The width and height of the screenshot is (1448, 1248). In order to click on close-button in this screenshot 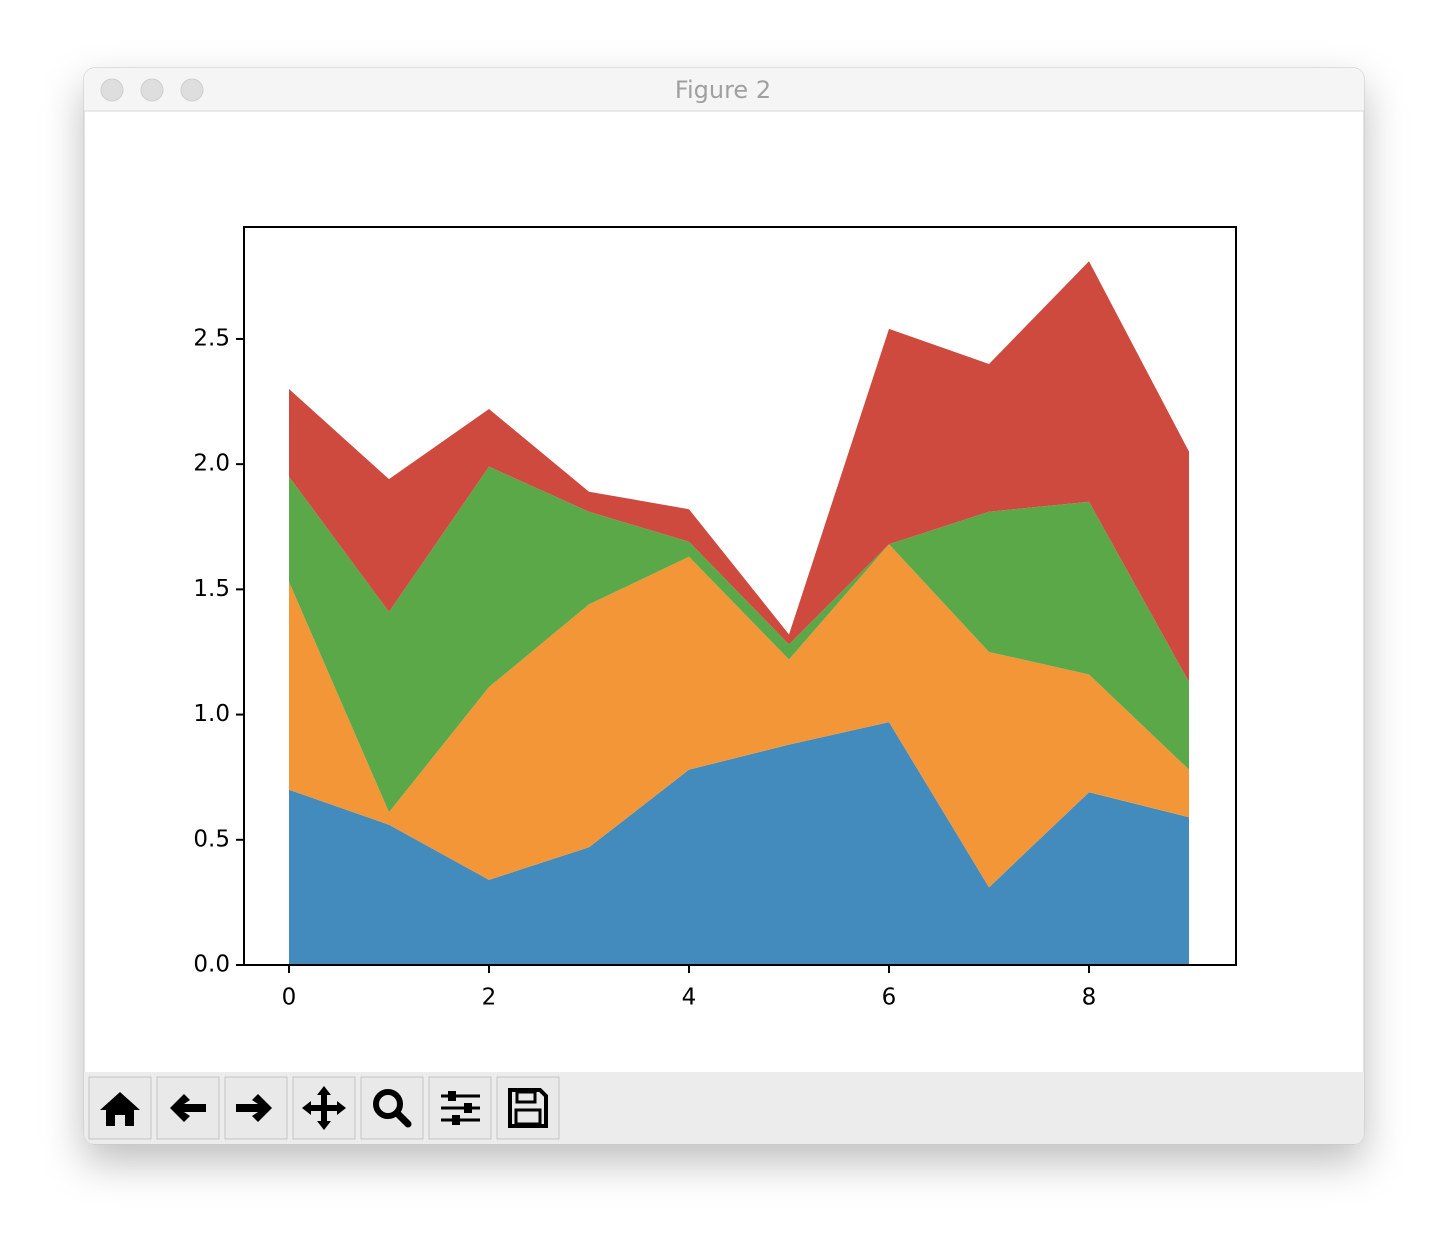, I will do `click(112, 90)`.